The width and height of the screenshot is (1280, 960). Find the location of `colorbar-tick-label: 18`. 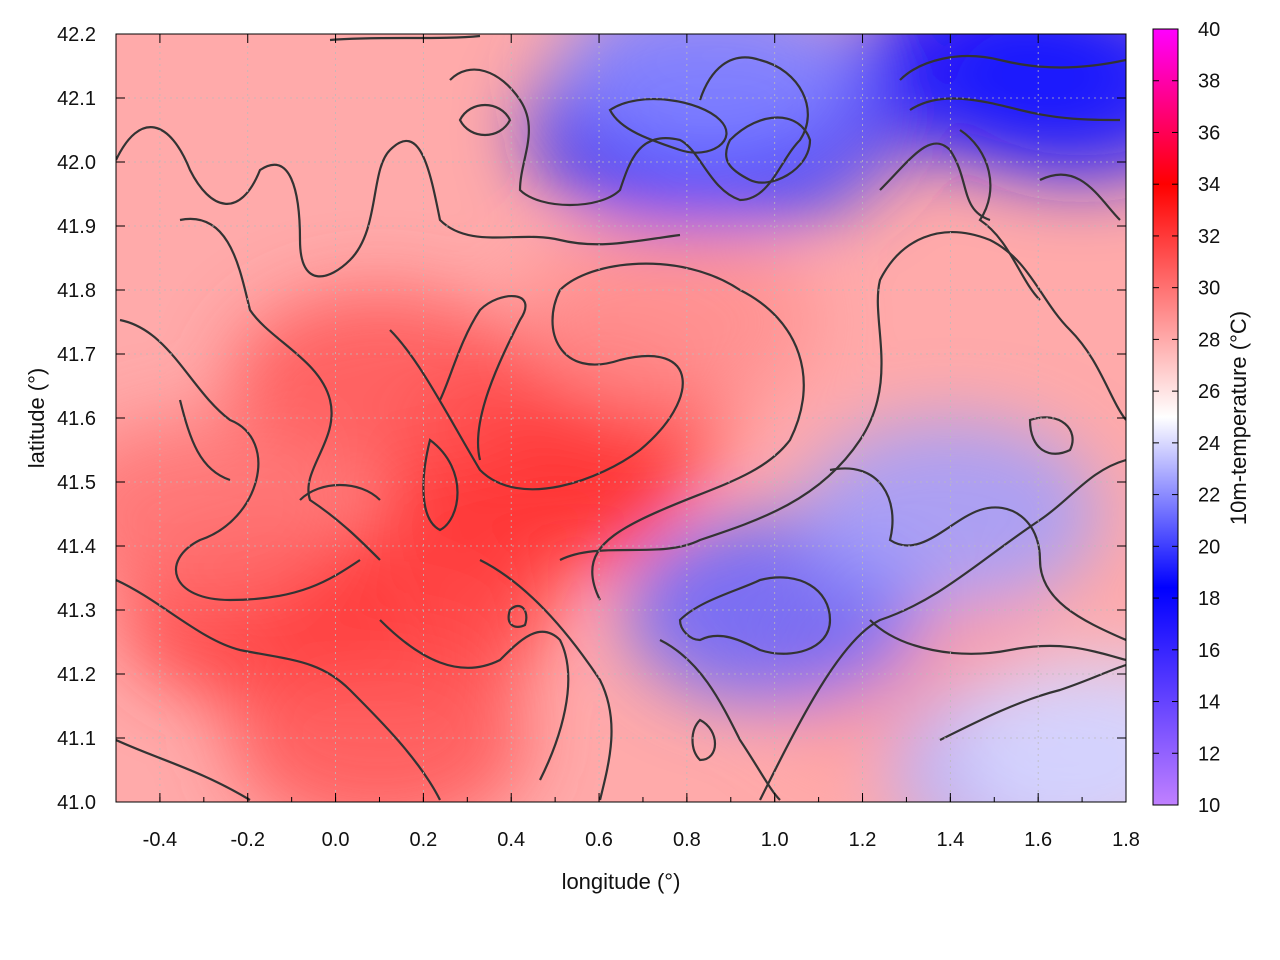

colorbar-tick-label: 18 is located at coordinates (1209, 599).